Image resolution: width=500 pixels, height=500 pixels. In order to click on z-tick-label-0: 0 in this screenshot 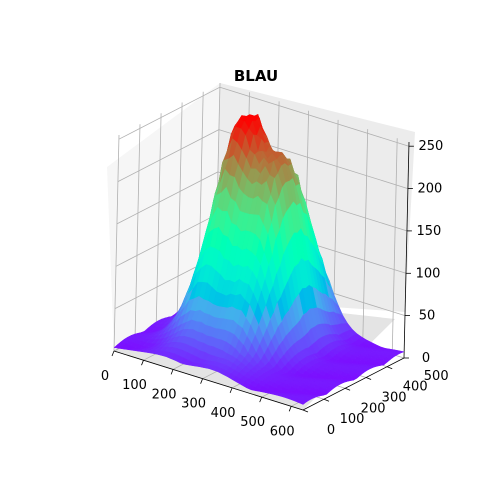, I will do `click(426, 358)`.